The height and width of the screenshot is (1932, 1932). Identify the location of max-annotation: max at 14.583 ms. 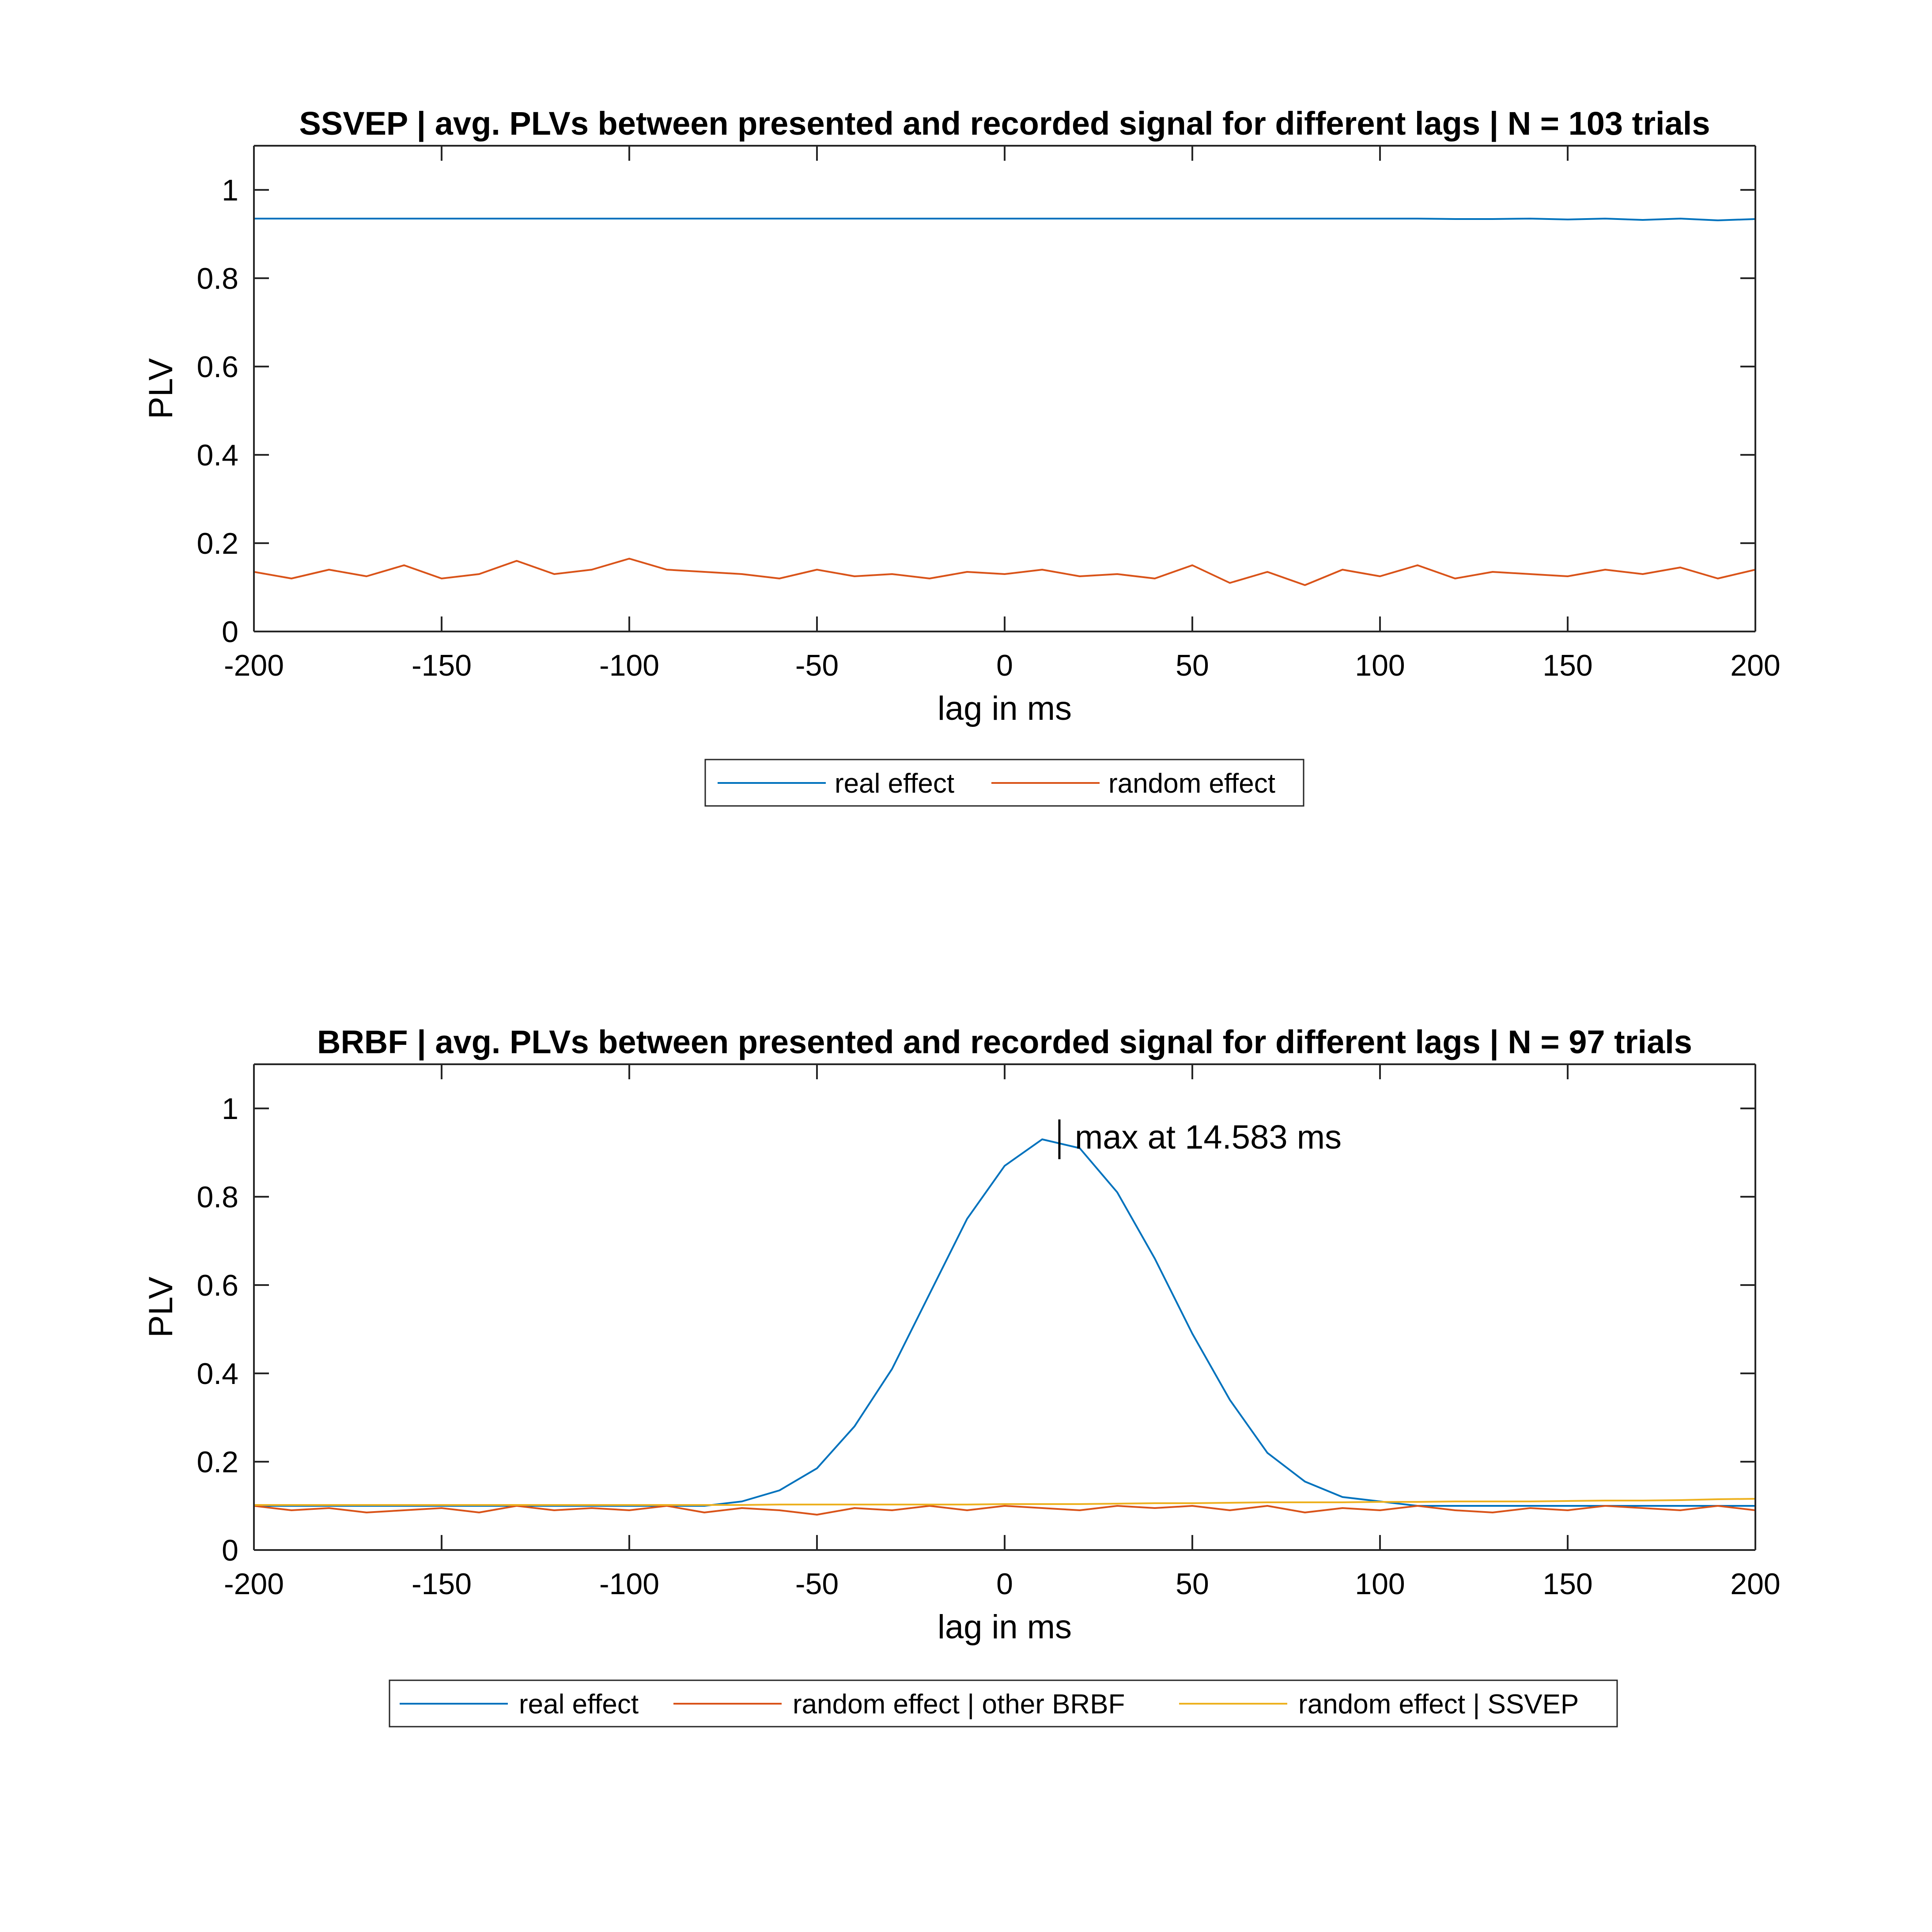
(1200, 1139).